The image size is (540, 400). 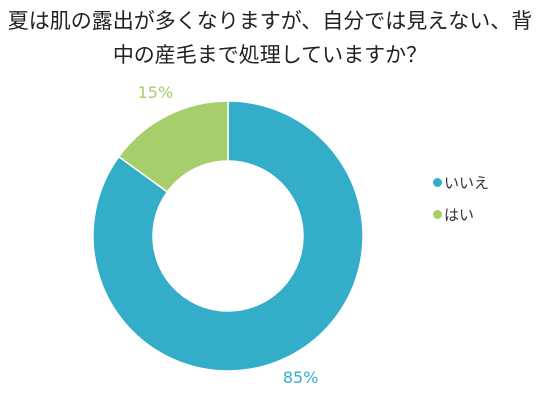 What do you see at coordinates (467, 182) in the screenshot?
I see `legend-label-iie: いいえ` at bounding box center [467, 182].